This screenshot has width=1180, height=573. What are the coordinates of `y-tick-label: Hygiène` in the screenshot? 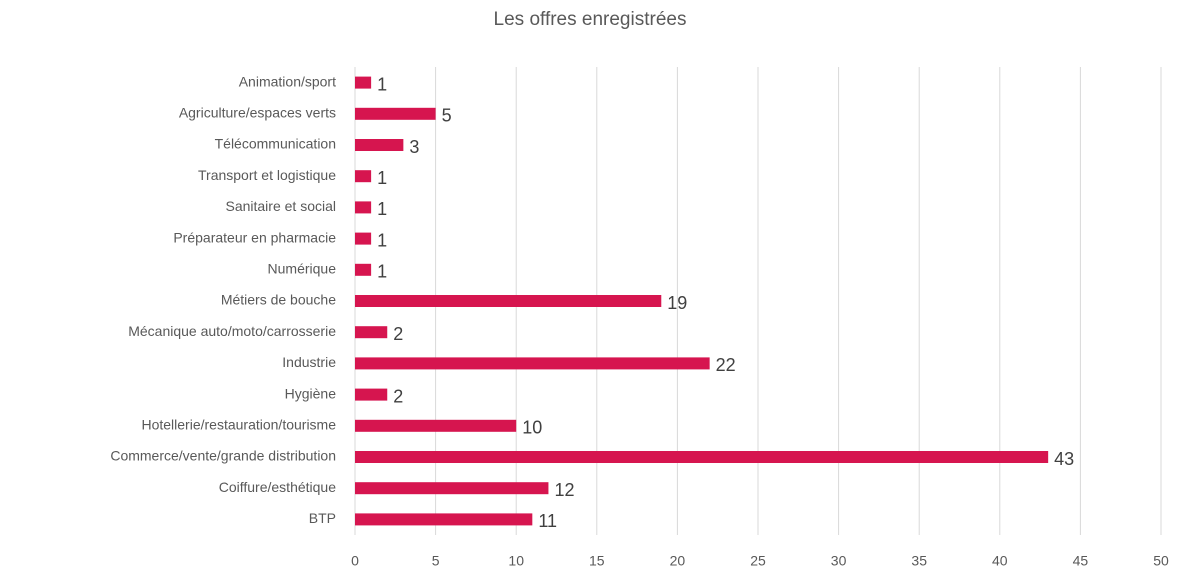 It's located at (311, 393).